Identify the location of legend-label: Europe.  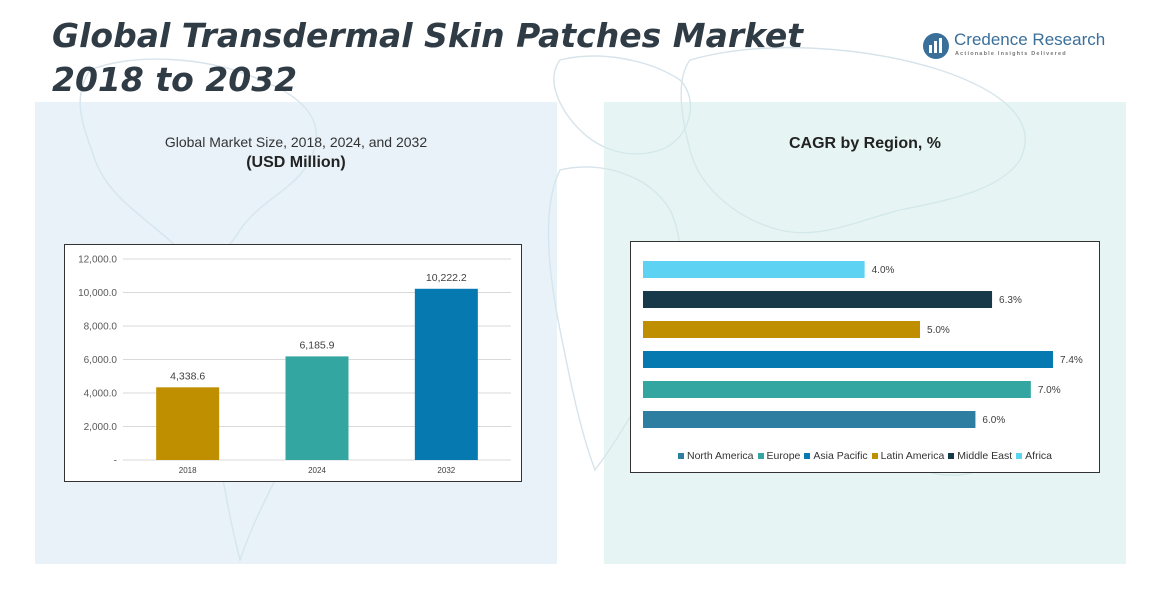
(783, 456).